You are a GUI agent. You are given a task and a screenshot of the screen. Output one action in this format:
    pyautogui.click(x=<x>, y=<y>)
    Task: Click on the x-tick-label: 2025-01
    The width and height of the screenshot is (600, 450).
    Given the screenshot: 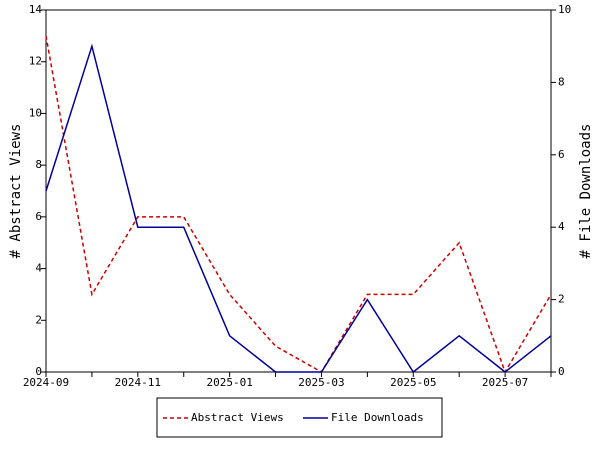 What is the action you would take?
    pyautogui.click(x=229, y=382)
    